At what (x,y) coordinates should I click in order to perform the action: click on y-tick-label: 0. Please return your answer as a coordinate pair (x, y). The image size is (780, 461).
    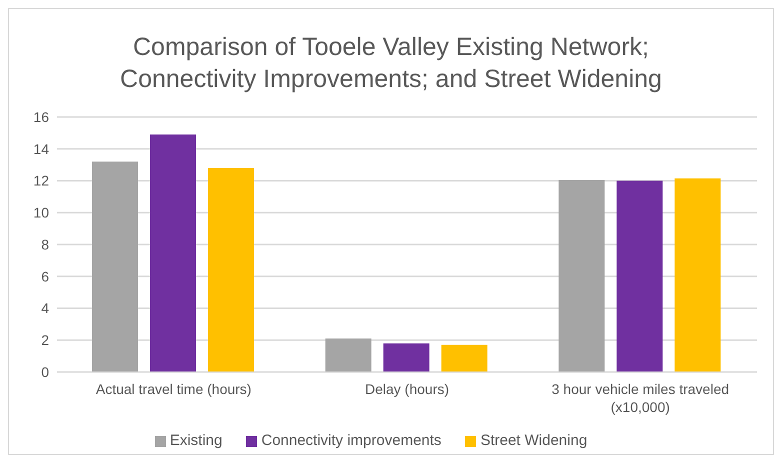
    Looking at the image, I should click on (45, 372).